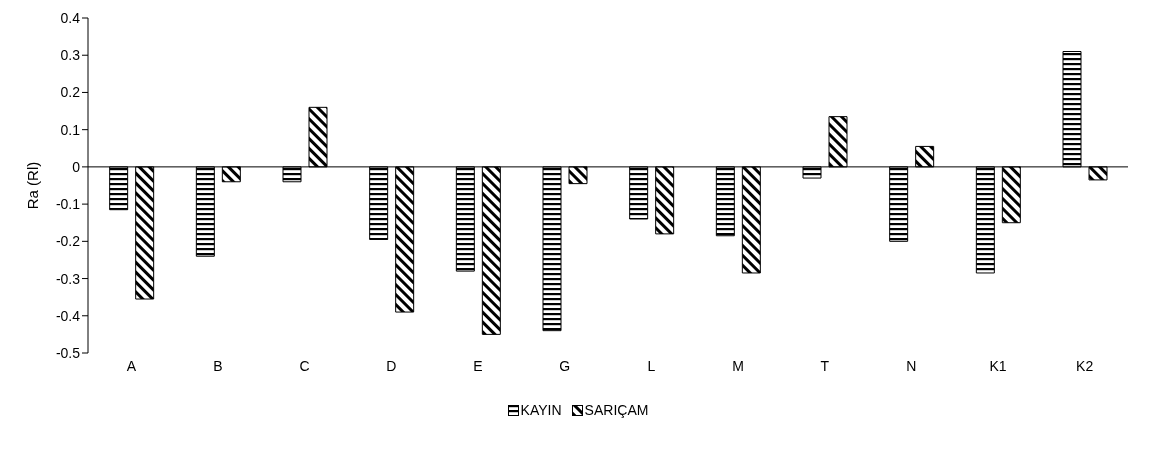  I want to click on x-tick-label: N, so click(911, 365).